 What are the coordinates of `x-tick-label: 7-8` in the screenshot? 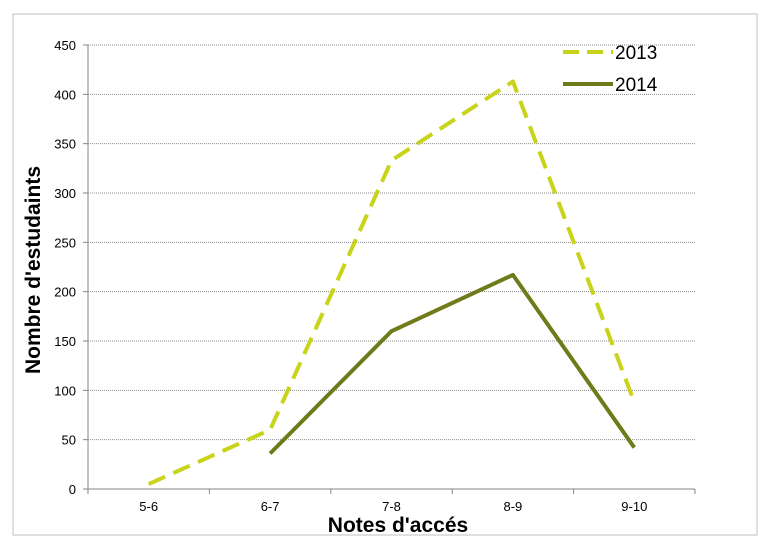 It's located at (391, 506).